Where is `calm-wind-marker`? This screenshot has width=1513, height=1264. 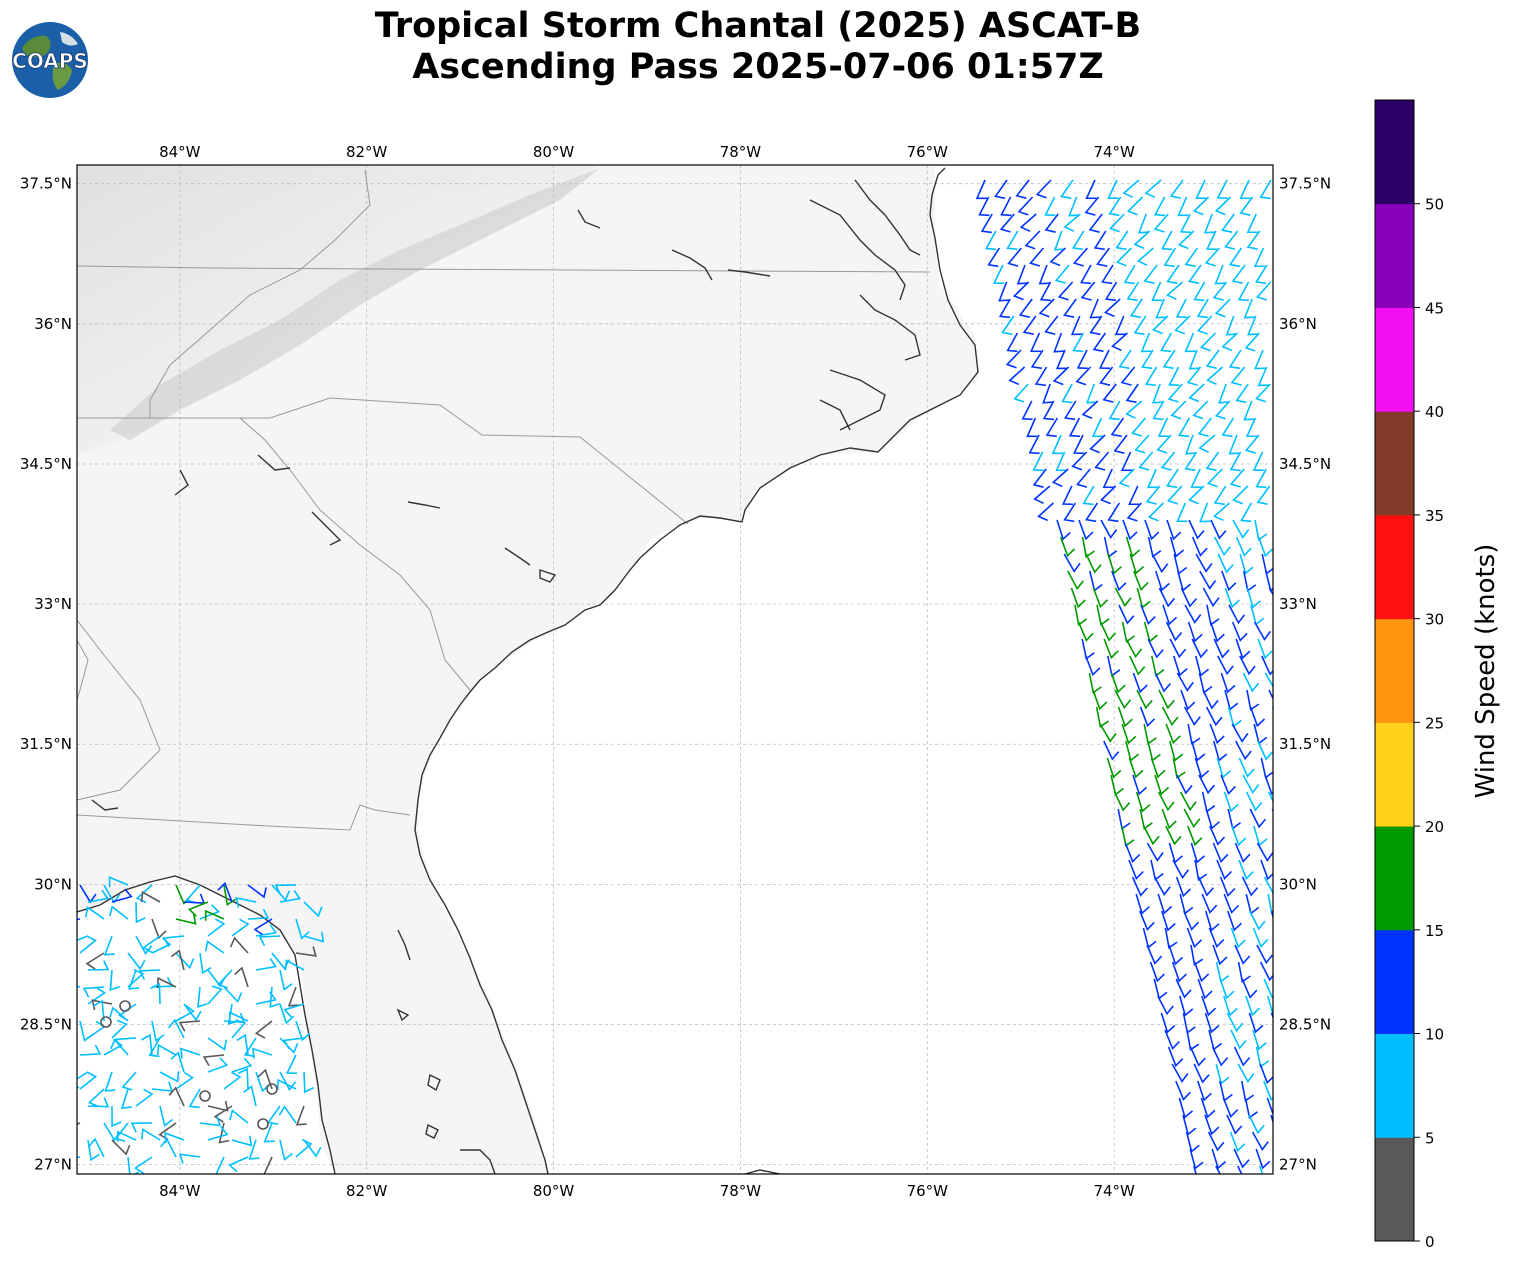
calm-wind-marker is located at coordinates (272, 1089).